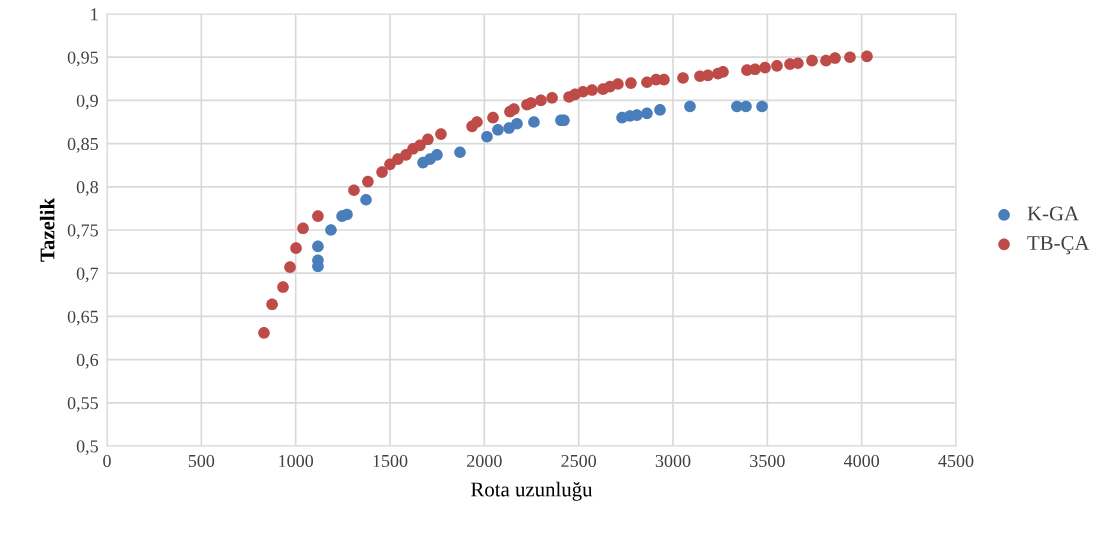  Describe the element at coordinates (82, 145) in the screenshot. I see `y-tick-label: 0,85` at that location.